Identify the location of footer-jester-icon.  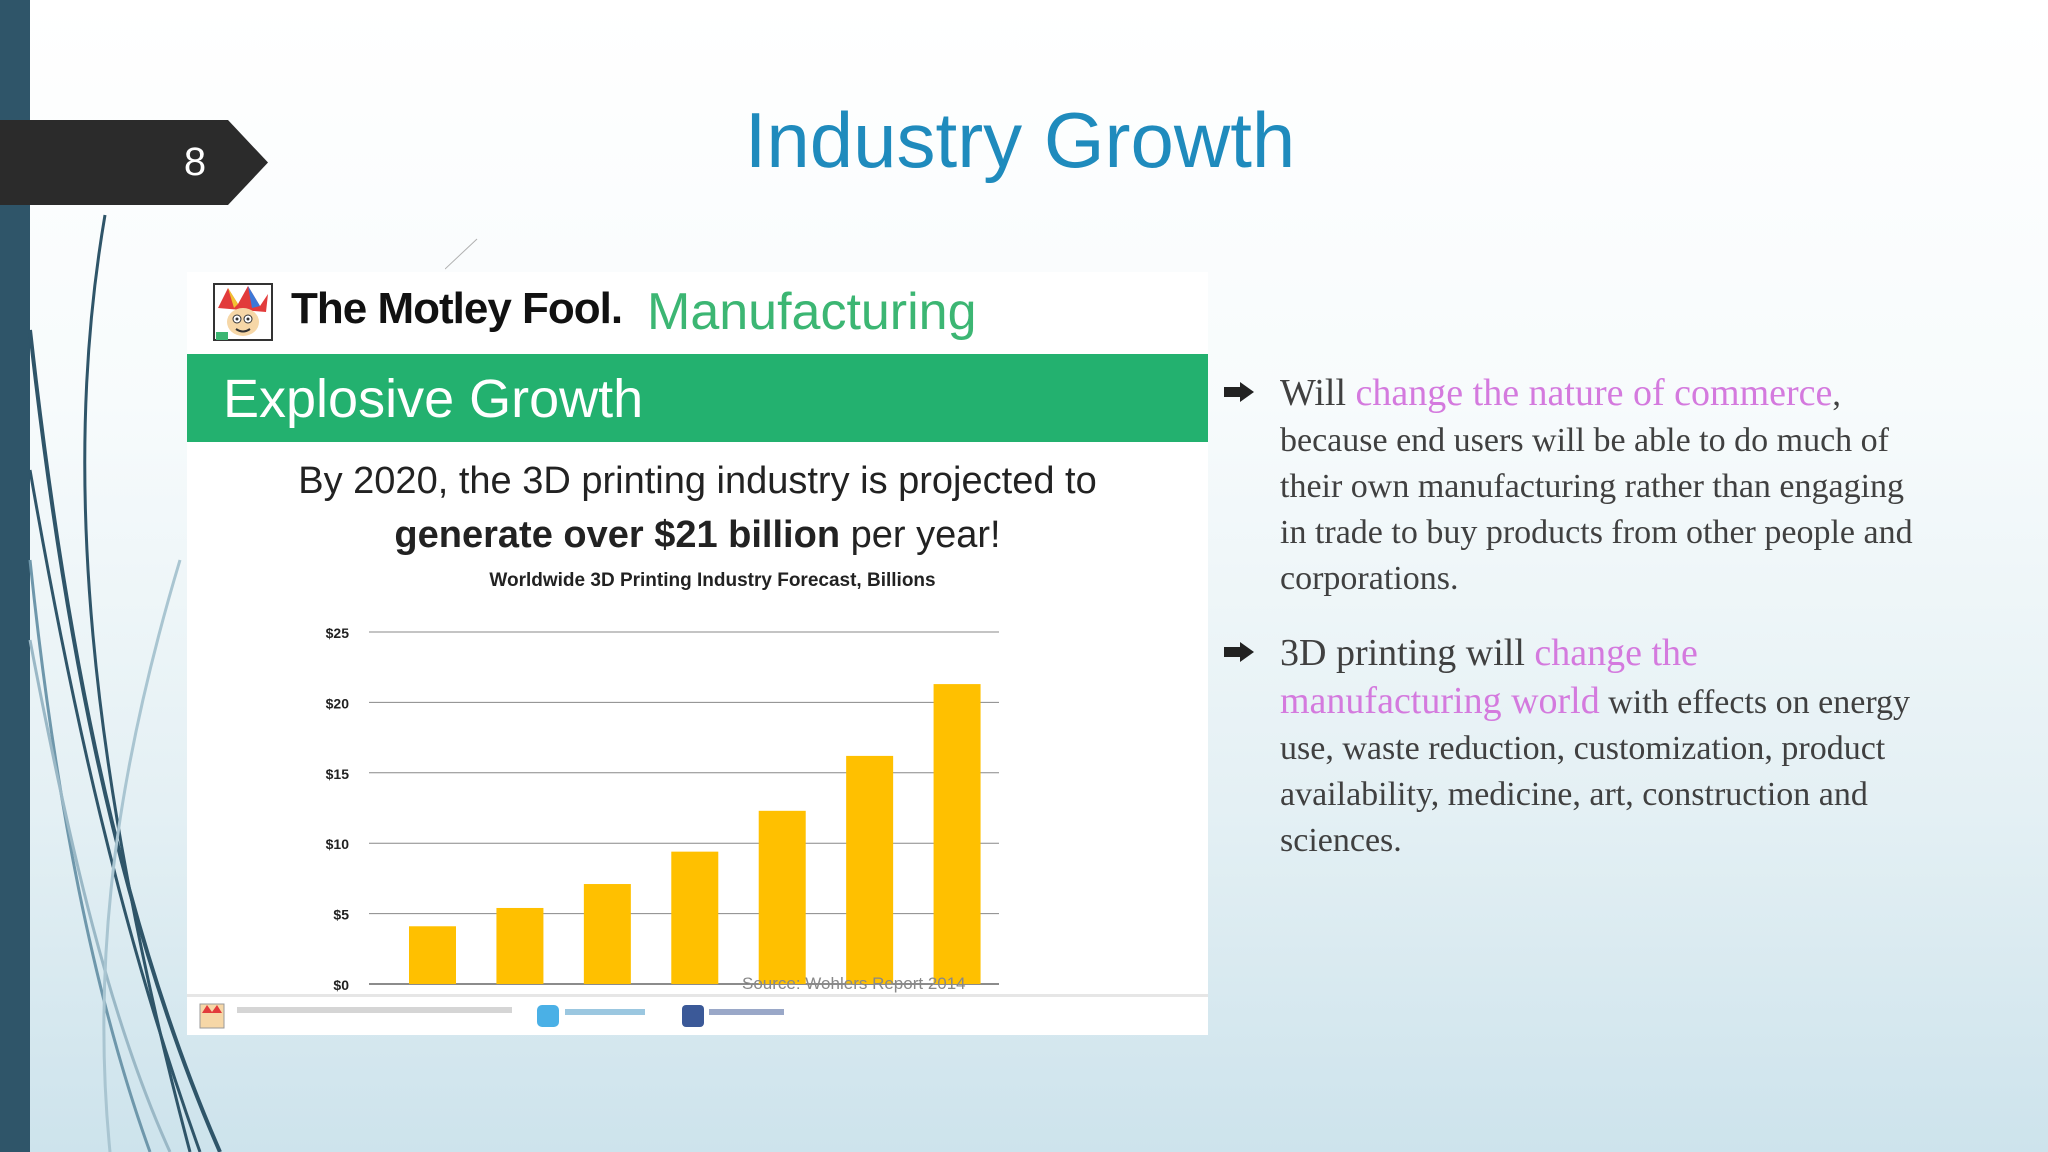
(212, 1016).